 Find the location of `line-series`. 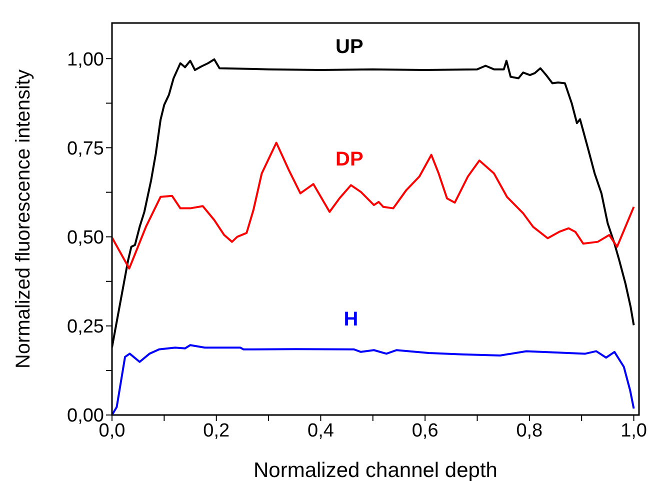

line-series is located at coordinates (373, 379).